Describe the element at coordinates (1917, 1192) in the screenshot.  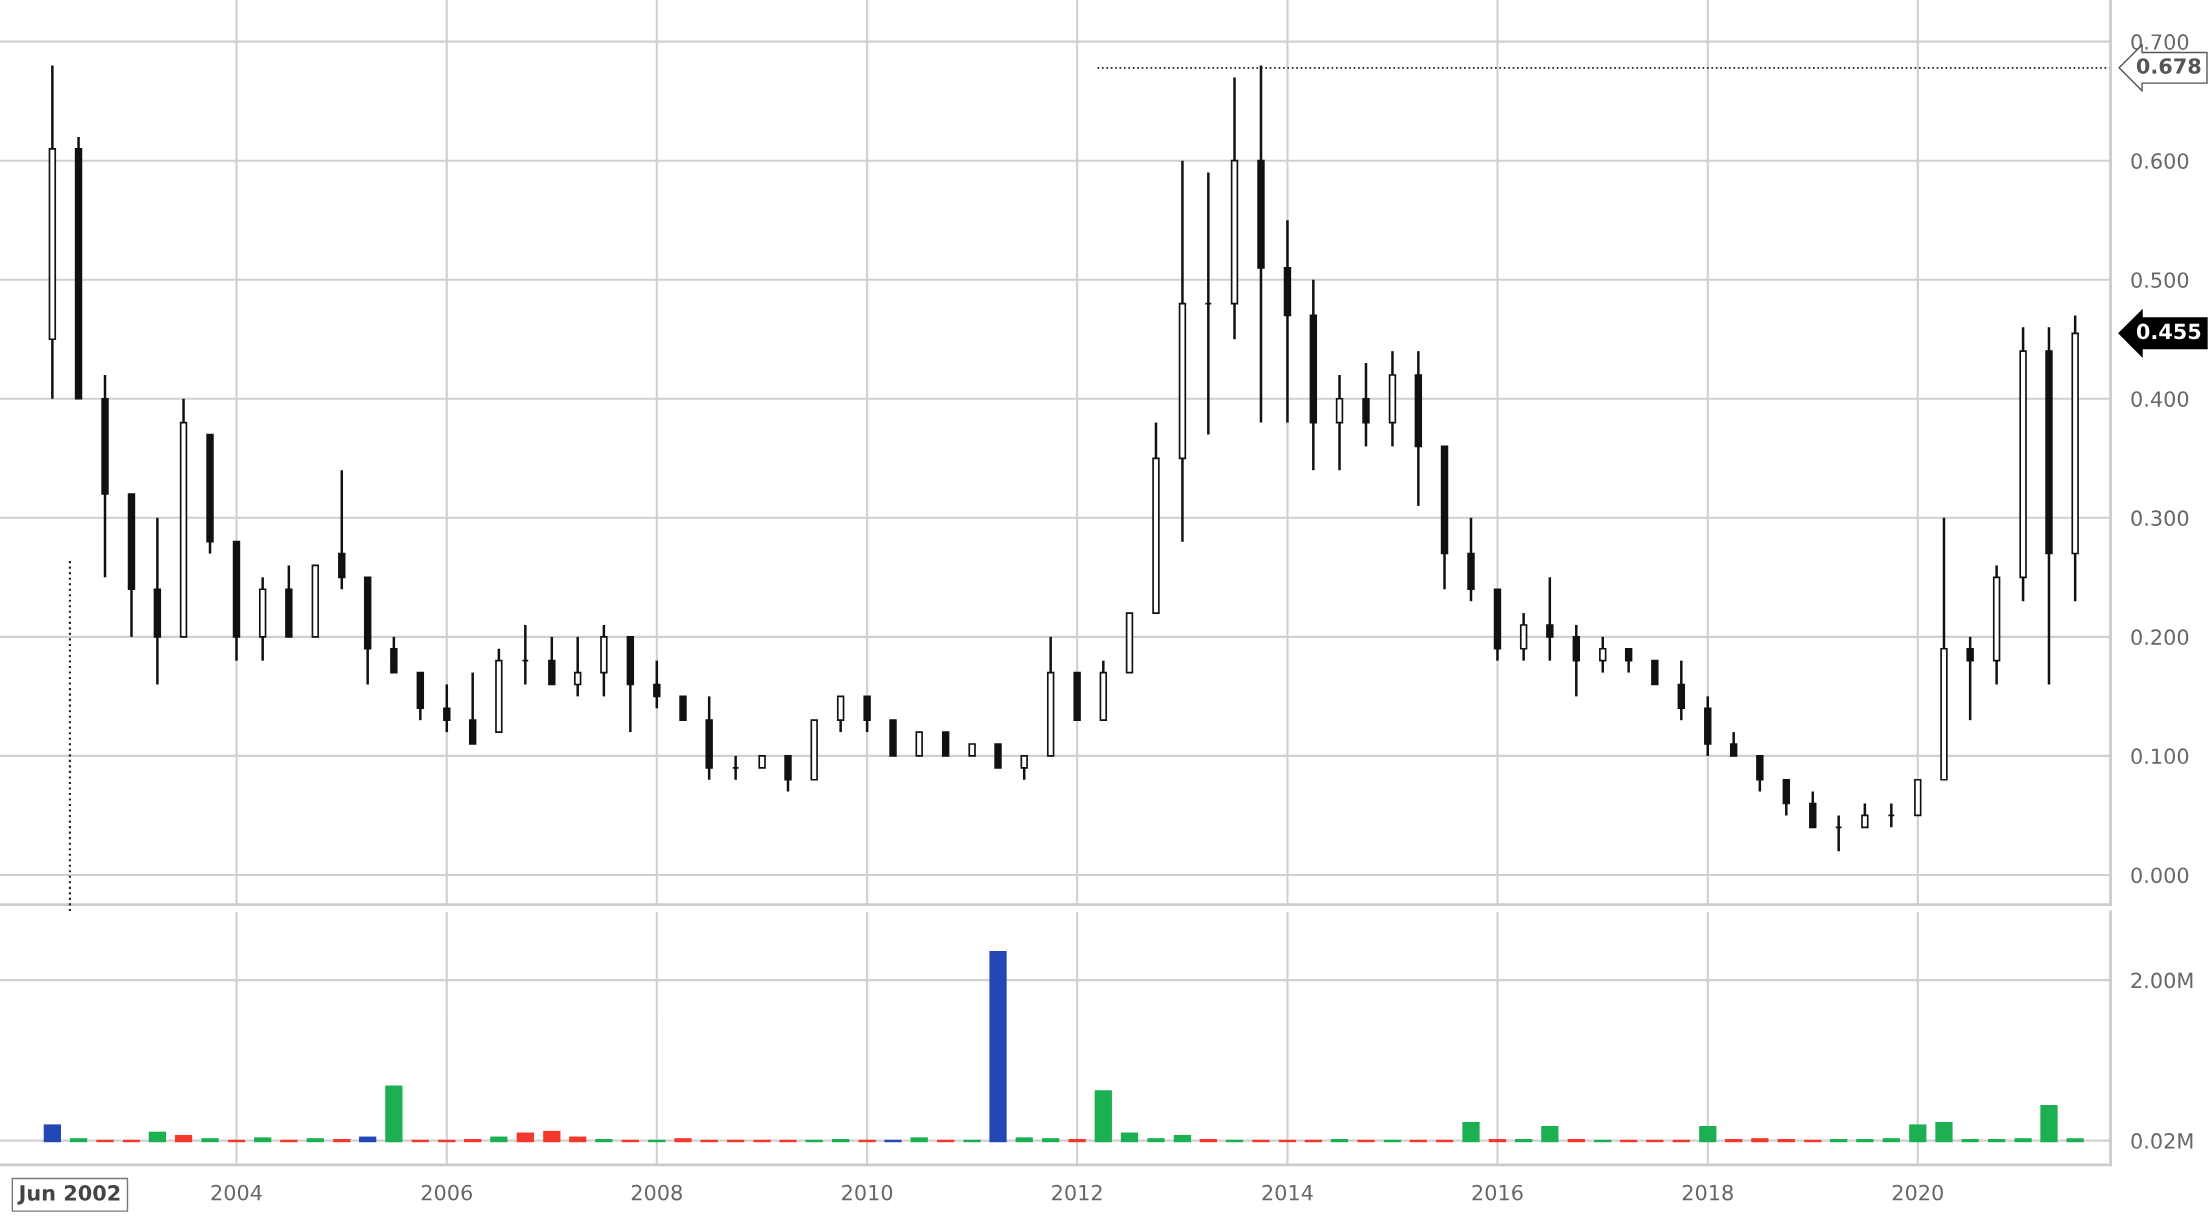
I see `x-tick-label: 2020` at that location.